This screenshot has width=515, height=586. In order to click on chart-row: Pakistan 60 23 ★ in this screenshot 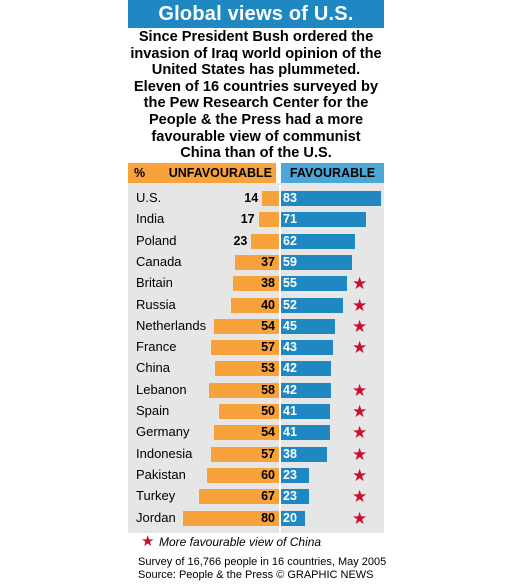, I will do `click(256, 475)`.